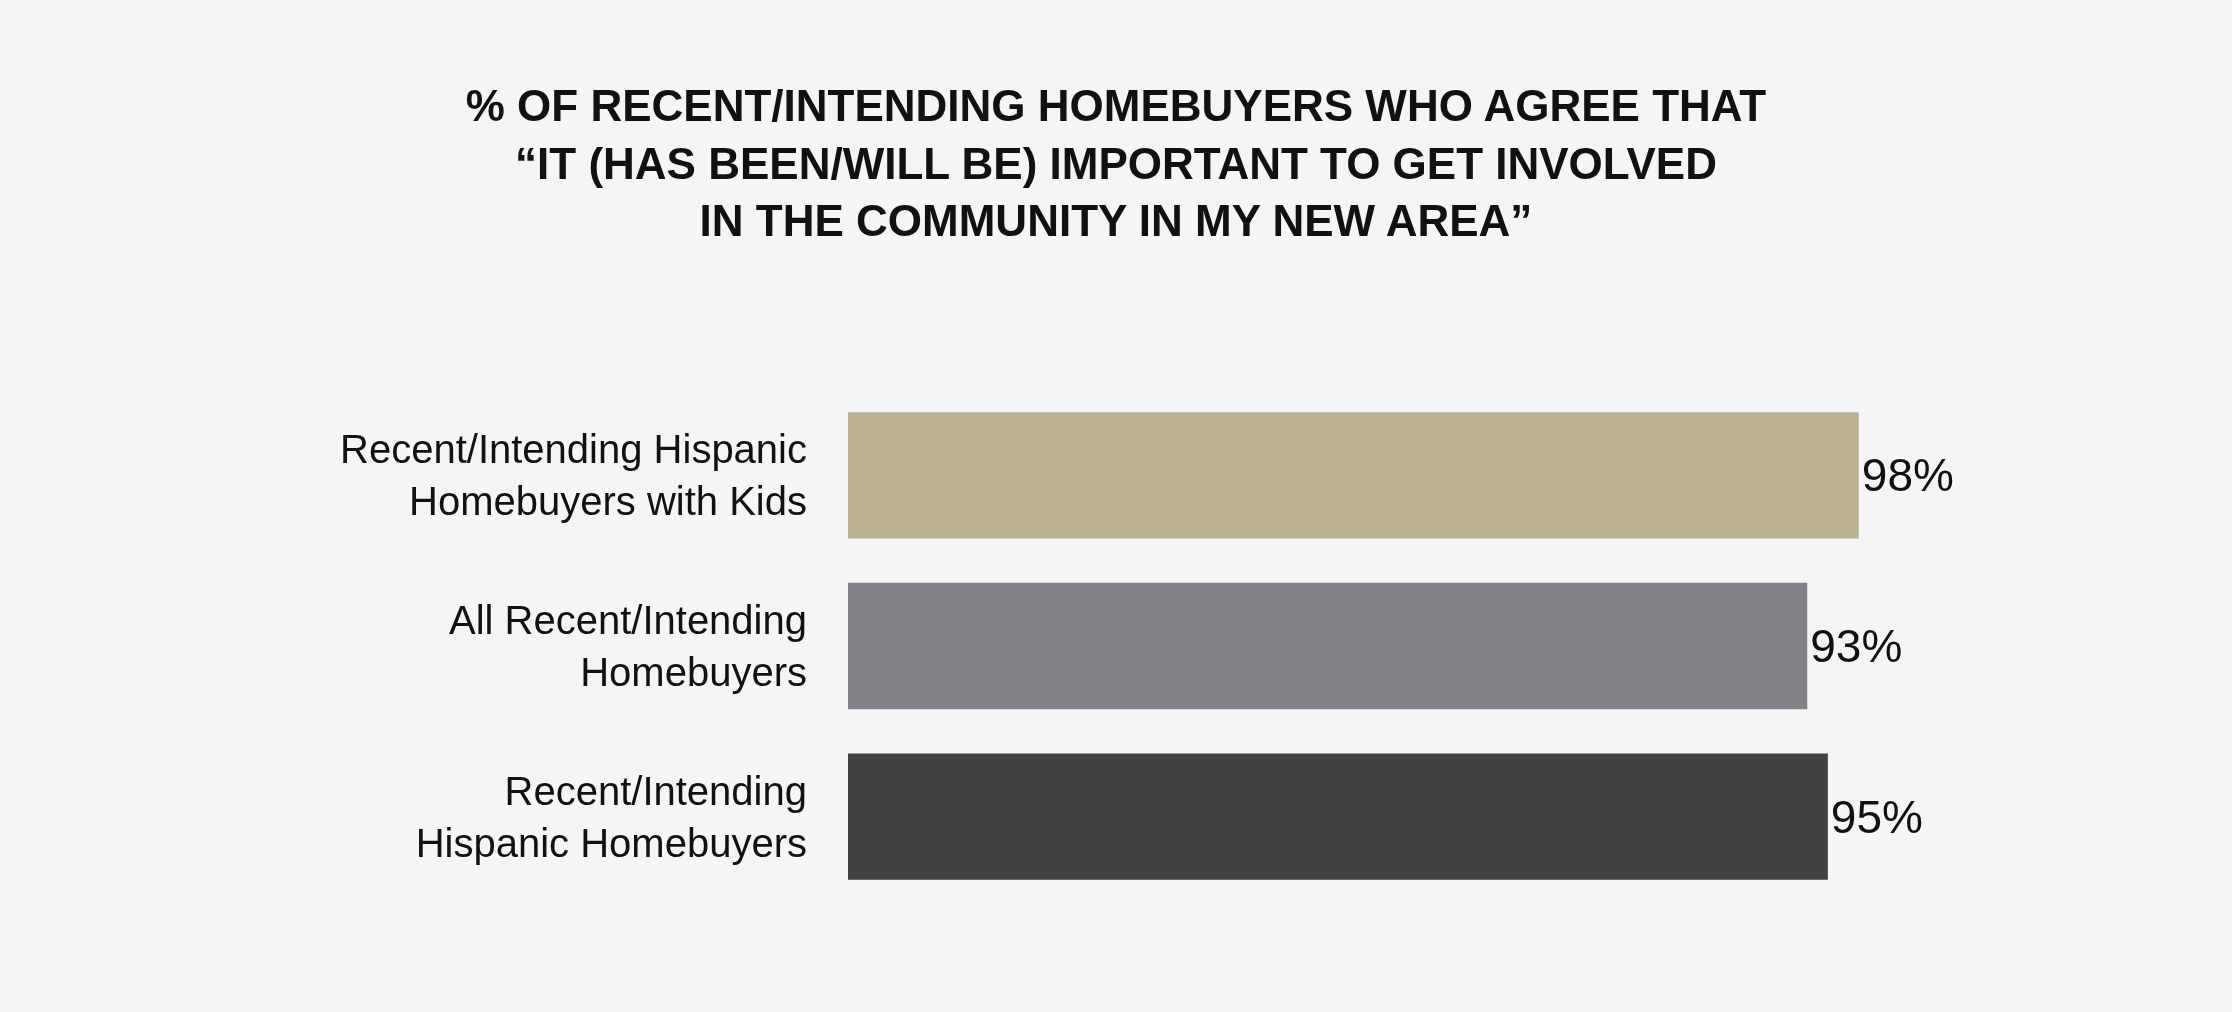  Describe the element at coordinates (1116, 163) in the screenshot. I see `chart-title: % OF RECENT/INTENDING HOMEBUYERS WHO AGREE THAT “IT (HAS BEEN/WILL BE) IMPORTANT TO GET INVOLVED IN THE COMMUNITY IN MY NEW AREA”` at that location.